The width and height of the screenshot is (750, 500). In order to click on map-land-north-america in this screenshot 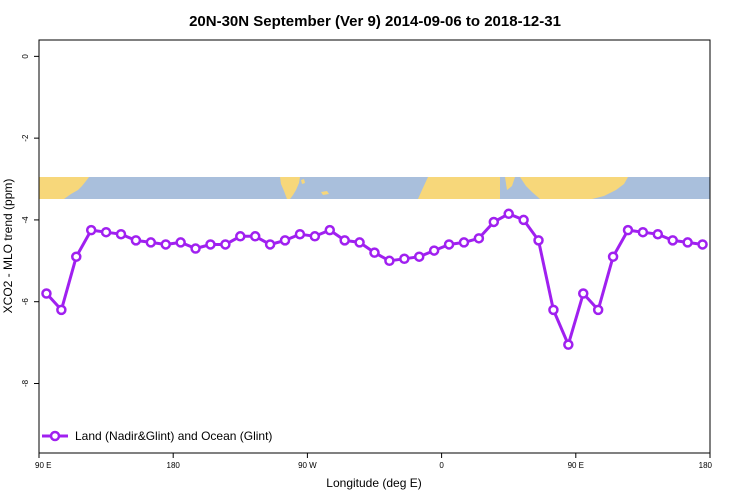, I will do `click(290, 188)`.